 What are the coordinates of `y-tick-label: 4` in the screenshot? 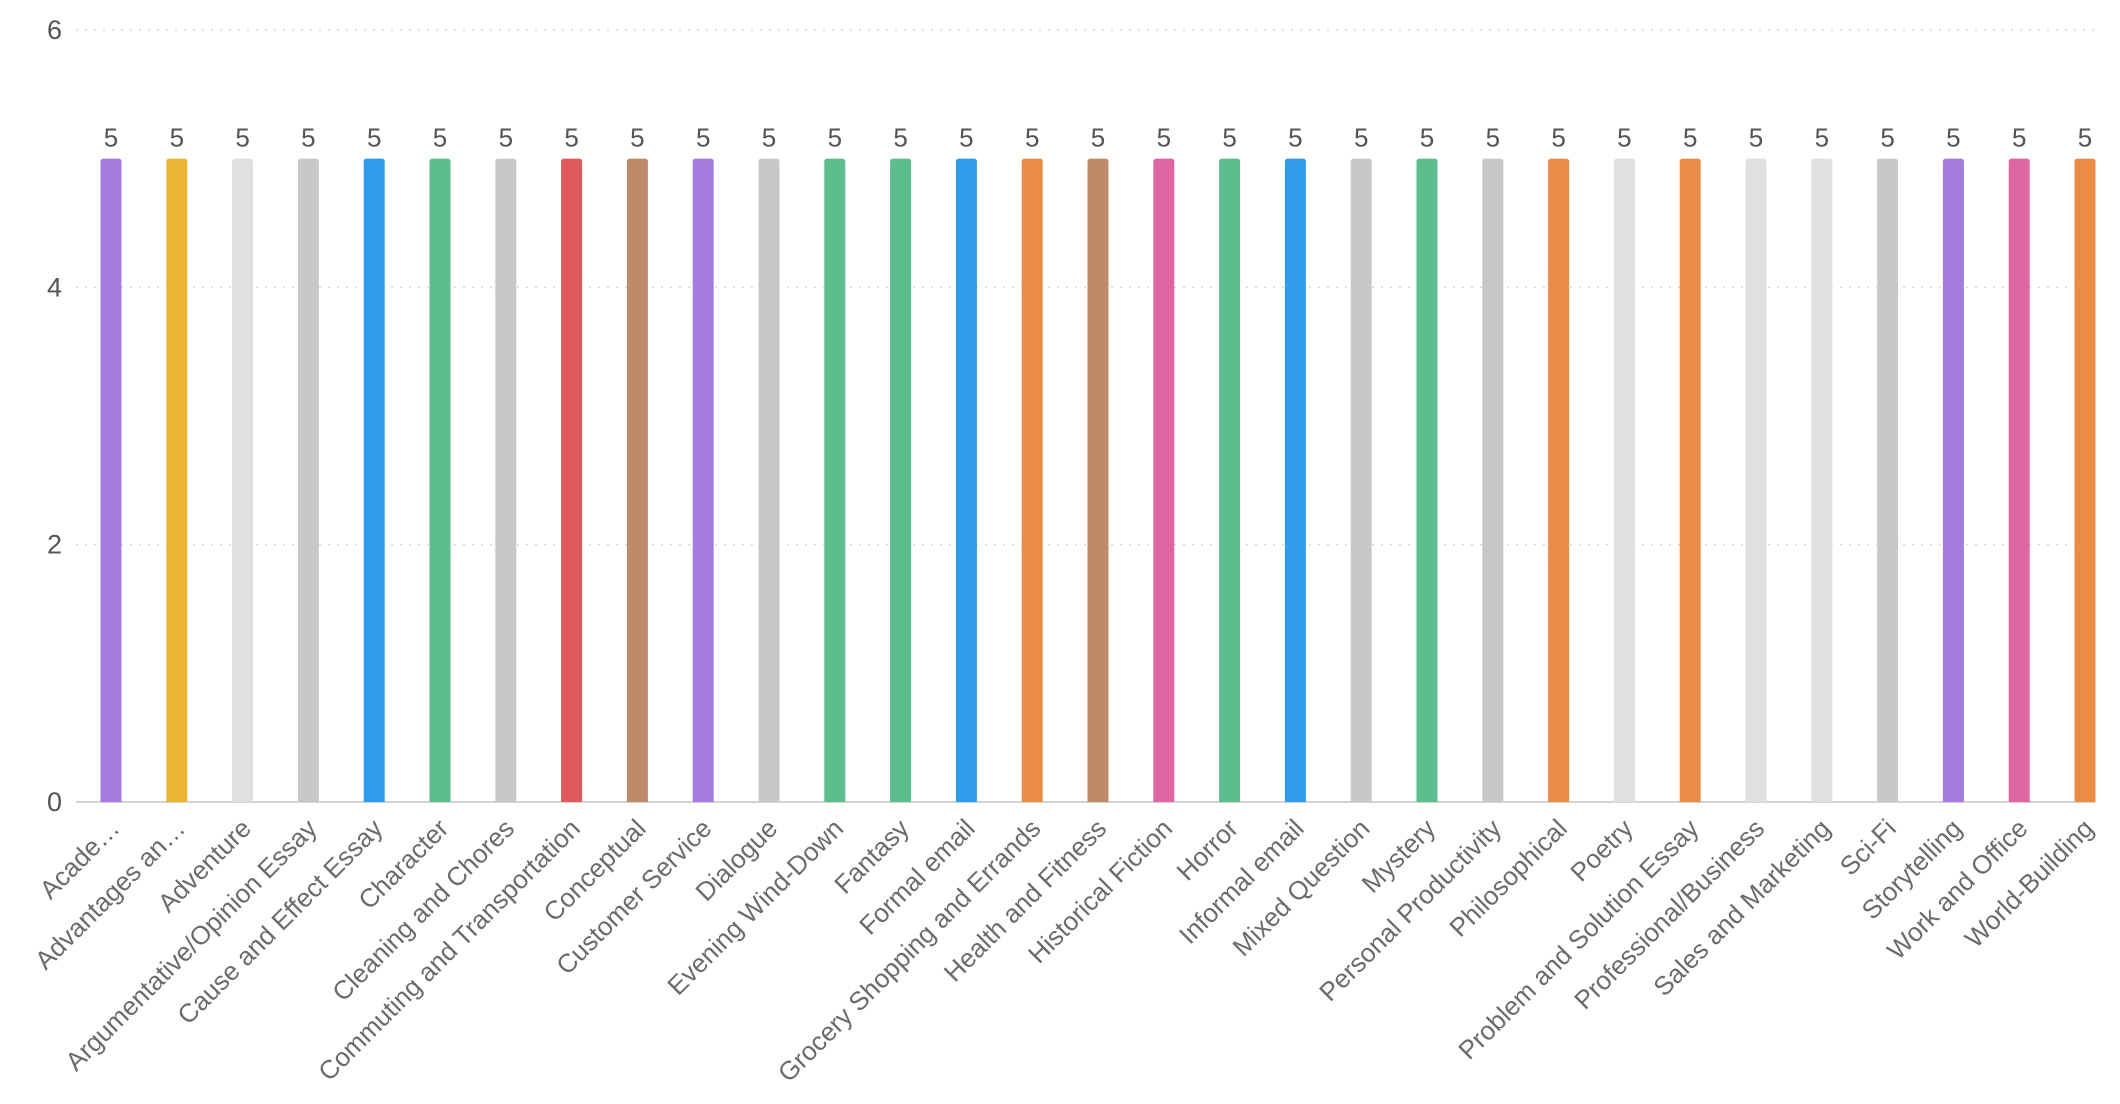 It's located at (54, 287).